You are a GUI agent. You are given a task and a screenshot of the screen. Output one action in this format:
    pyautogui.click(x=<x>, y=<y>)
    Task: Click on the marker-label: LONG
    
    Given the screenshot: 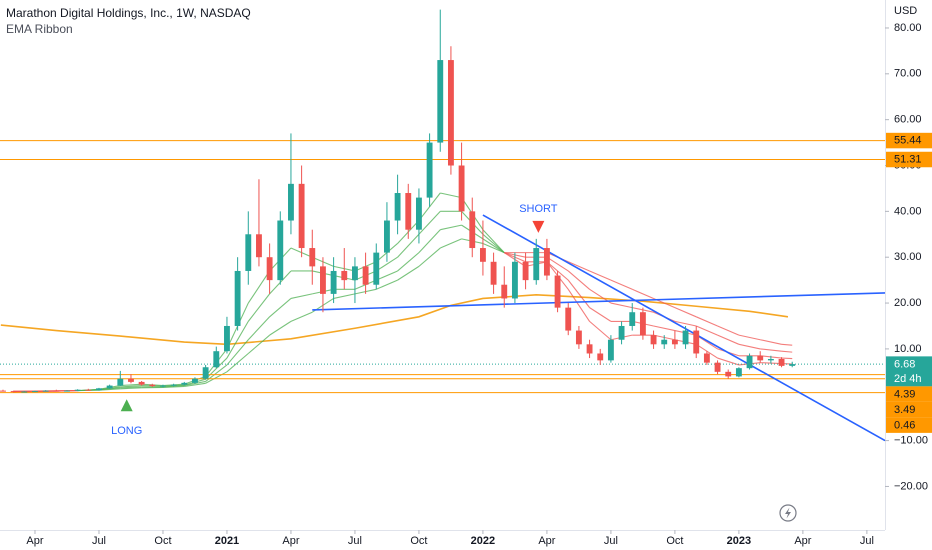 What is the action you would take?
    pyautogui.click(x=126, y=431)
    